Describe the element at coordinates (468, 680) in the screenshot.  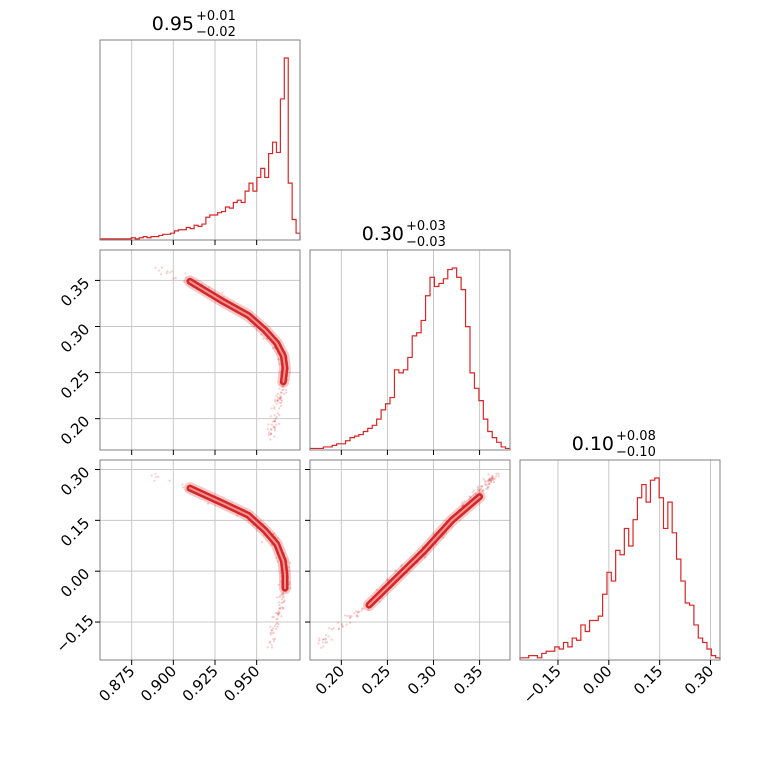
I see `x-tick-label: 0.35` at that location.